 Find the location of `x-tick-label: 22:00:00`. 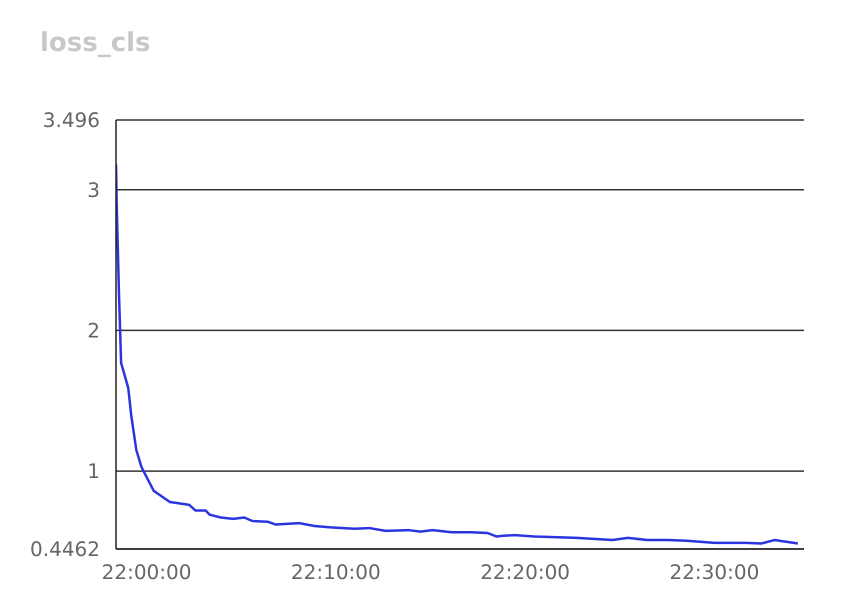

x-tick-label: 22:00:00 is located at coordinates (147, 572).